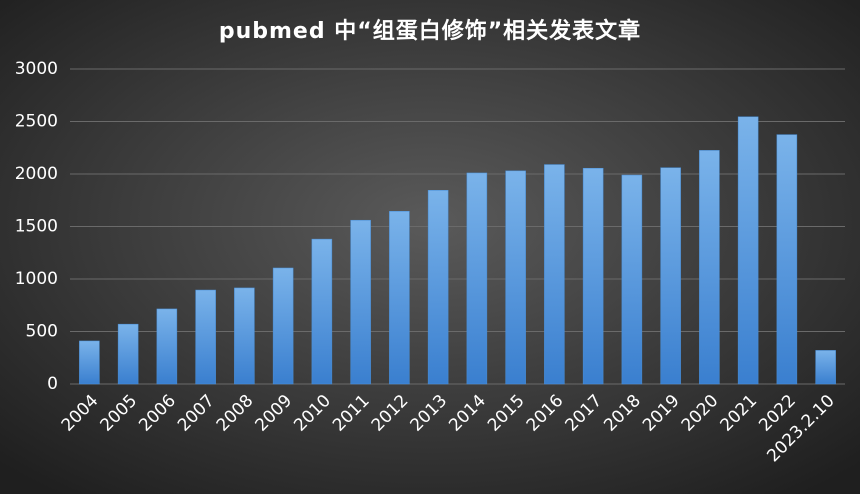  I want to click on y-tick-label: 1500, so click(36, 227).